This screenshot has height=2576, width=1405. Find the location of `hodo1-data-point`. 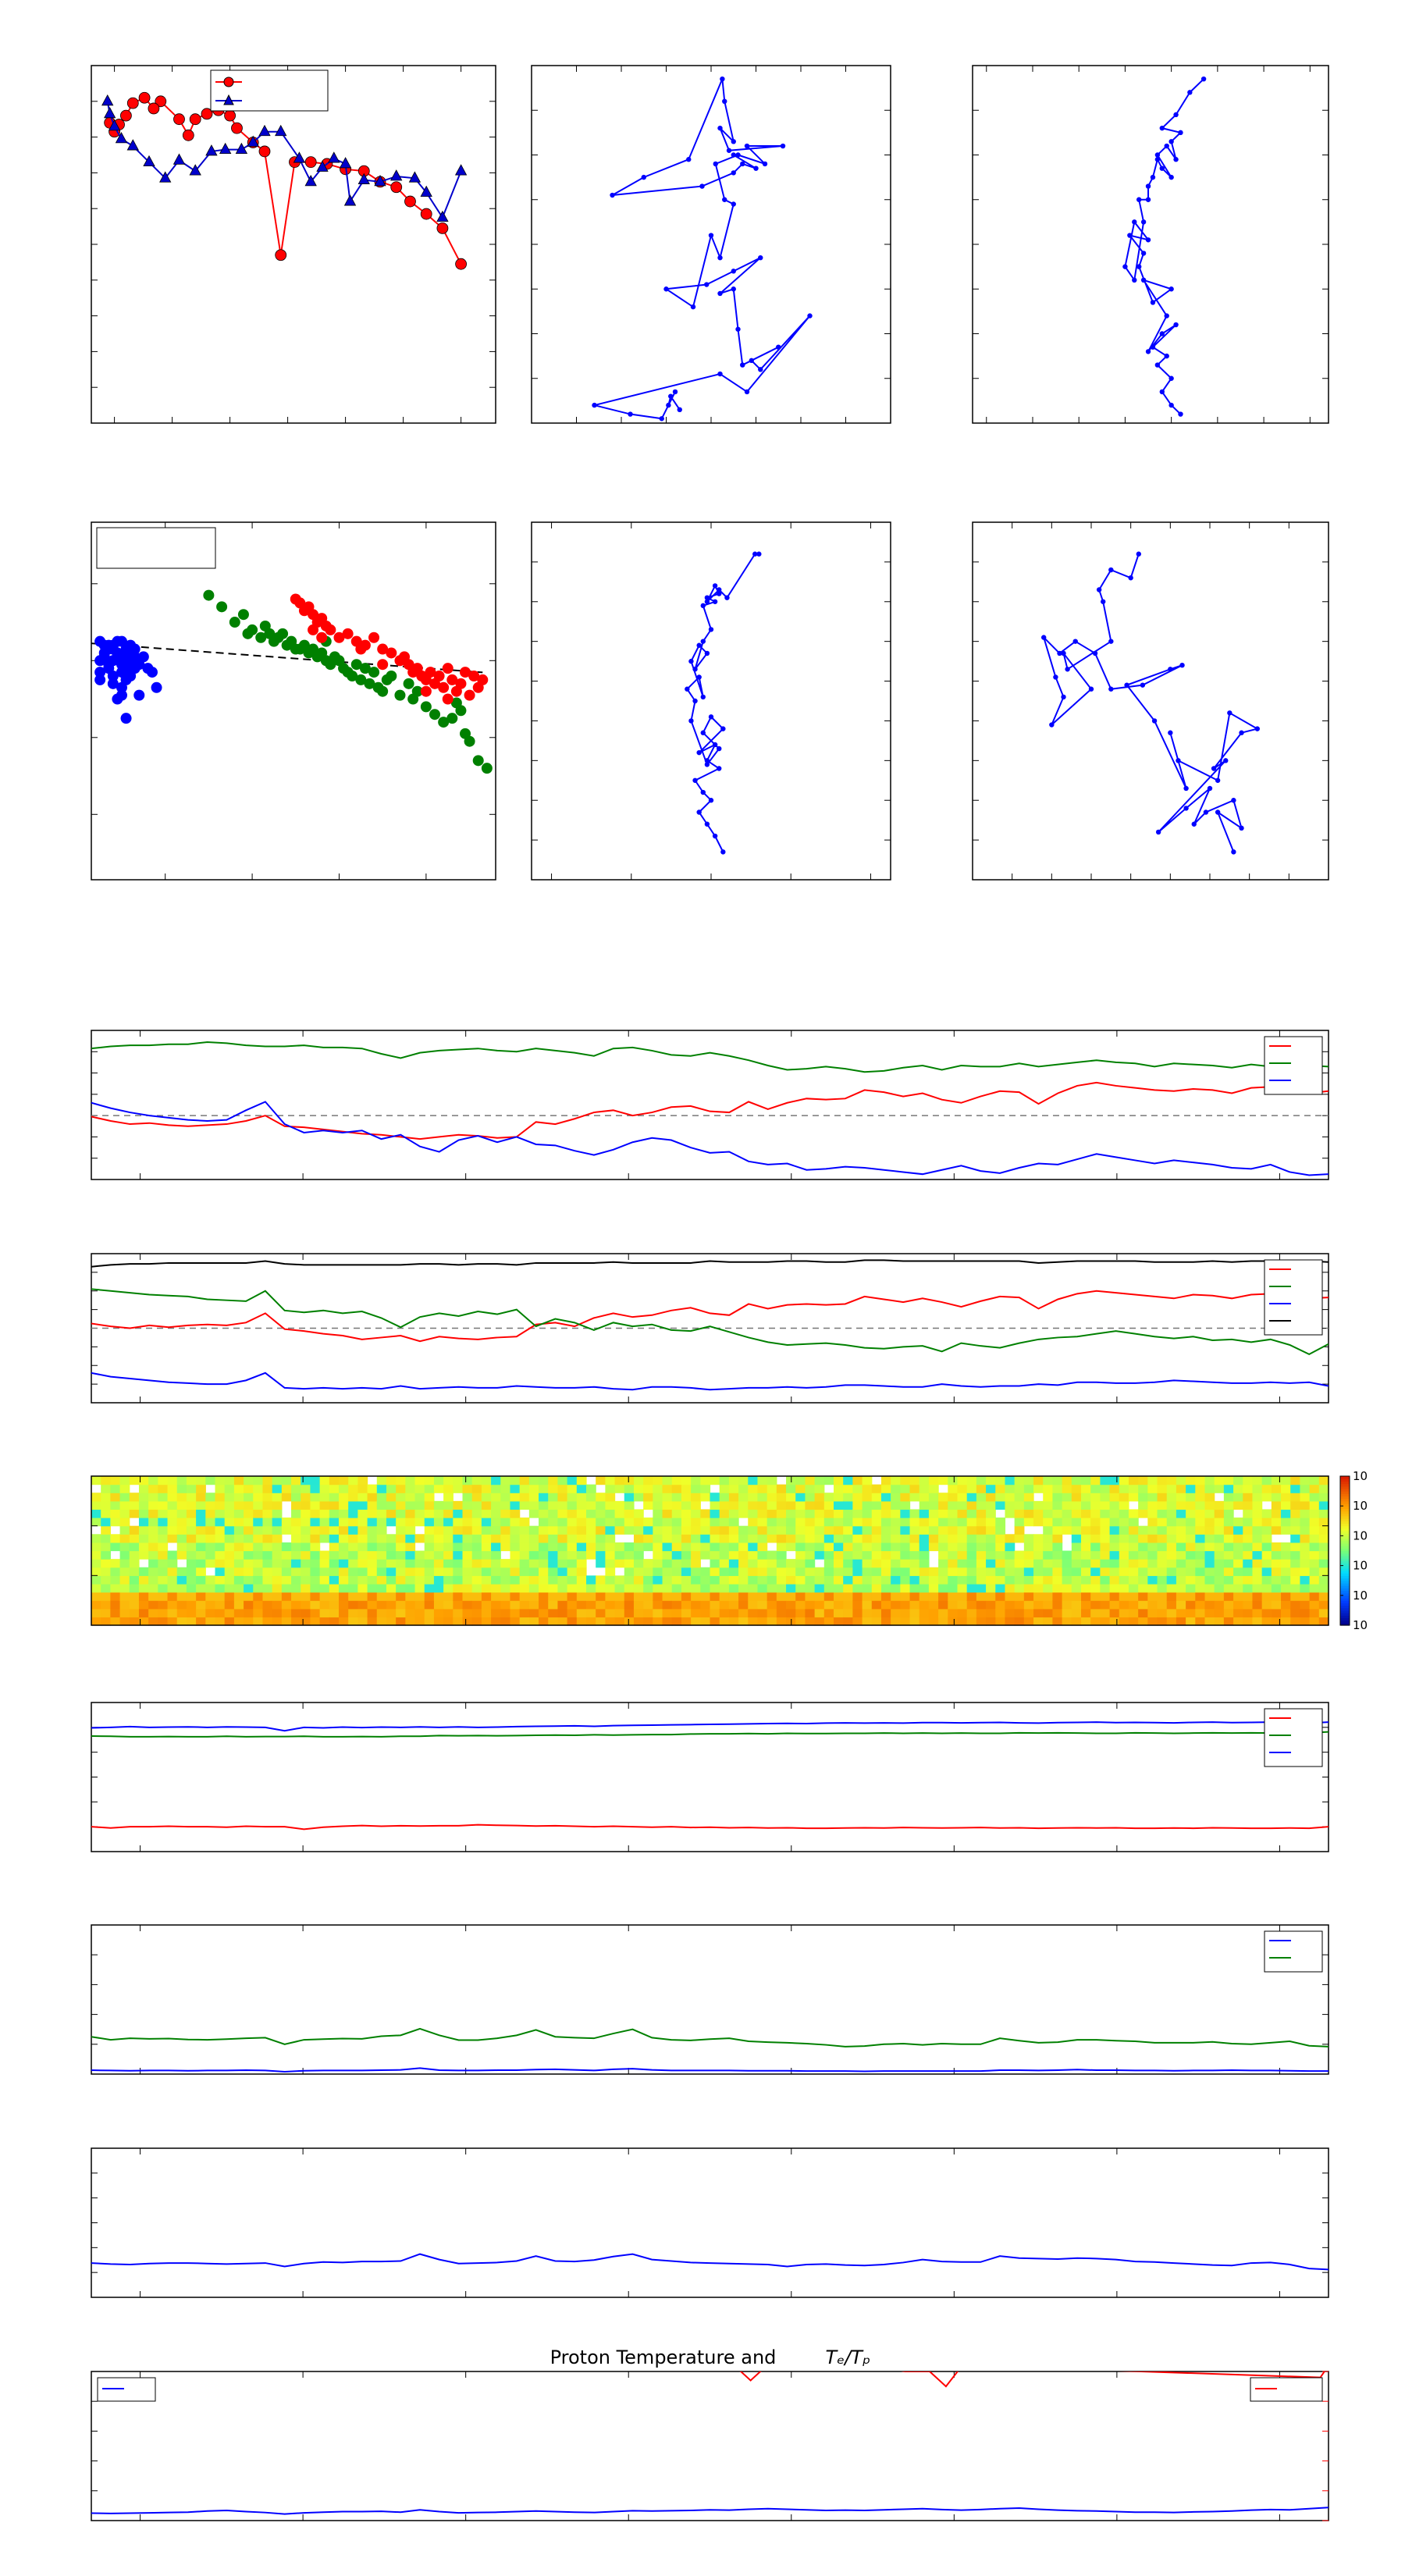

hodo1-data-point is located at coordinates (675, 392).